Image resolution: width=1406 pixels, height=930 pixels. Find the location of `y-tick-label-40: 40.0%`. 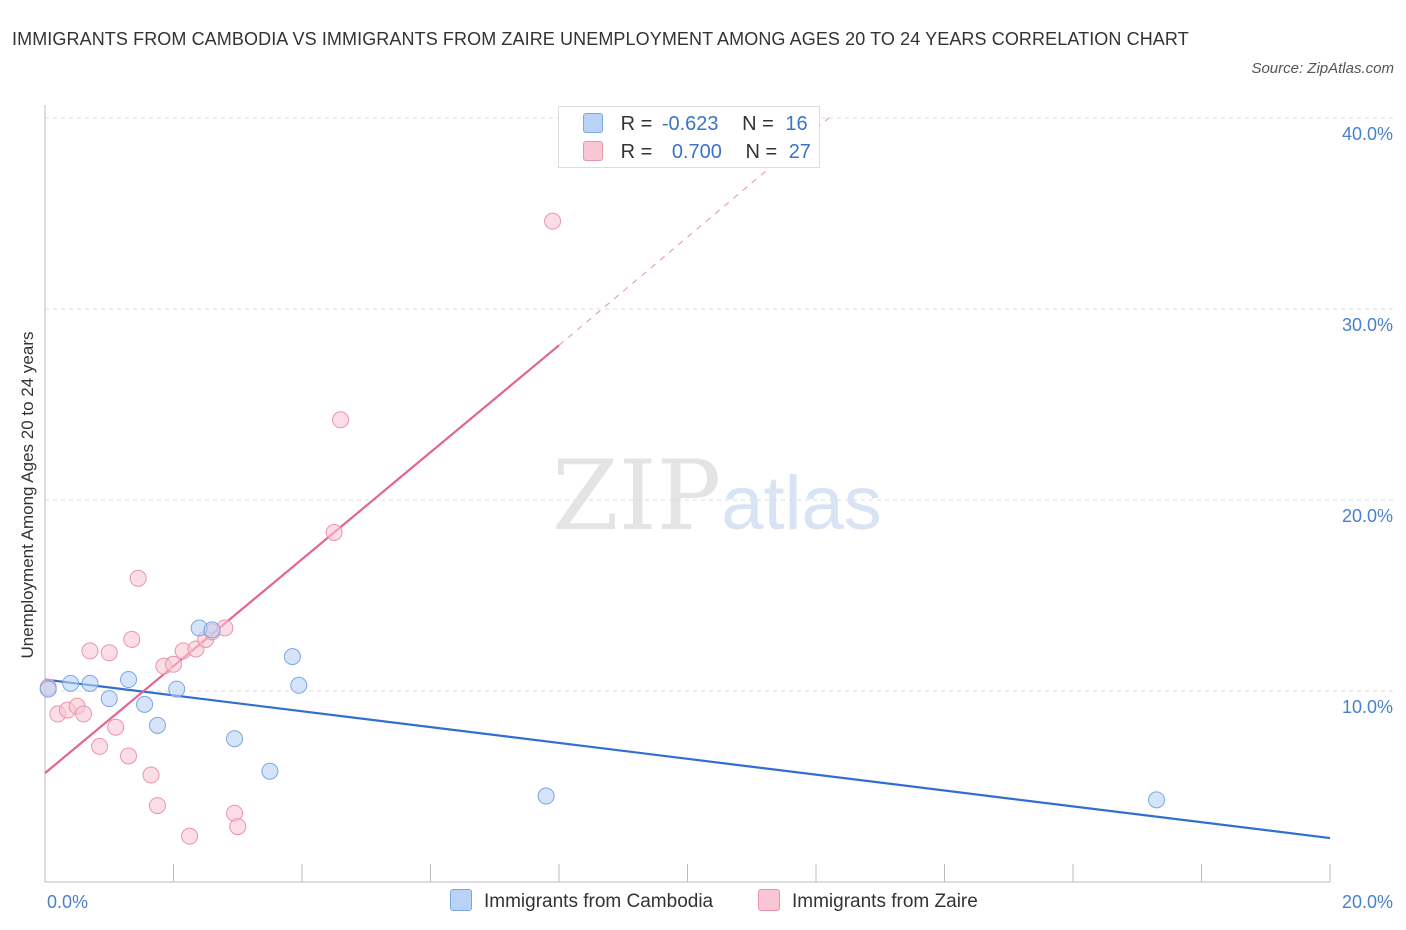

y-tick-label-40: 40.0% is located at coordinates (1367, 134).